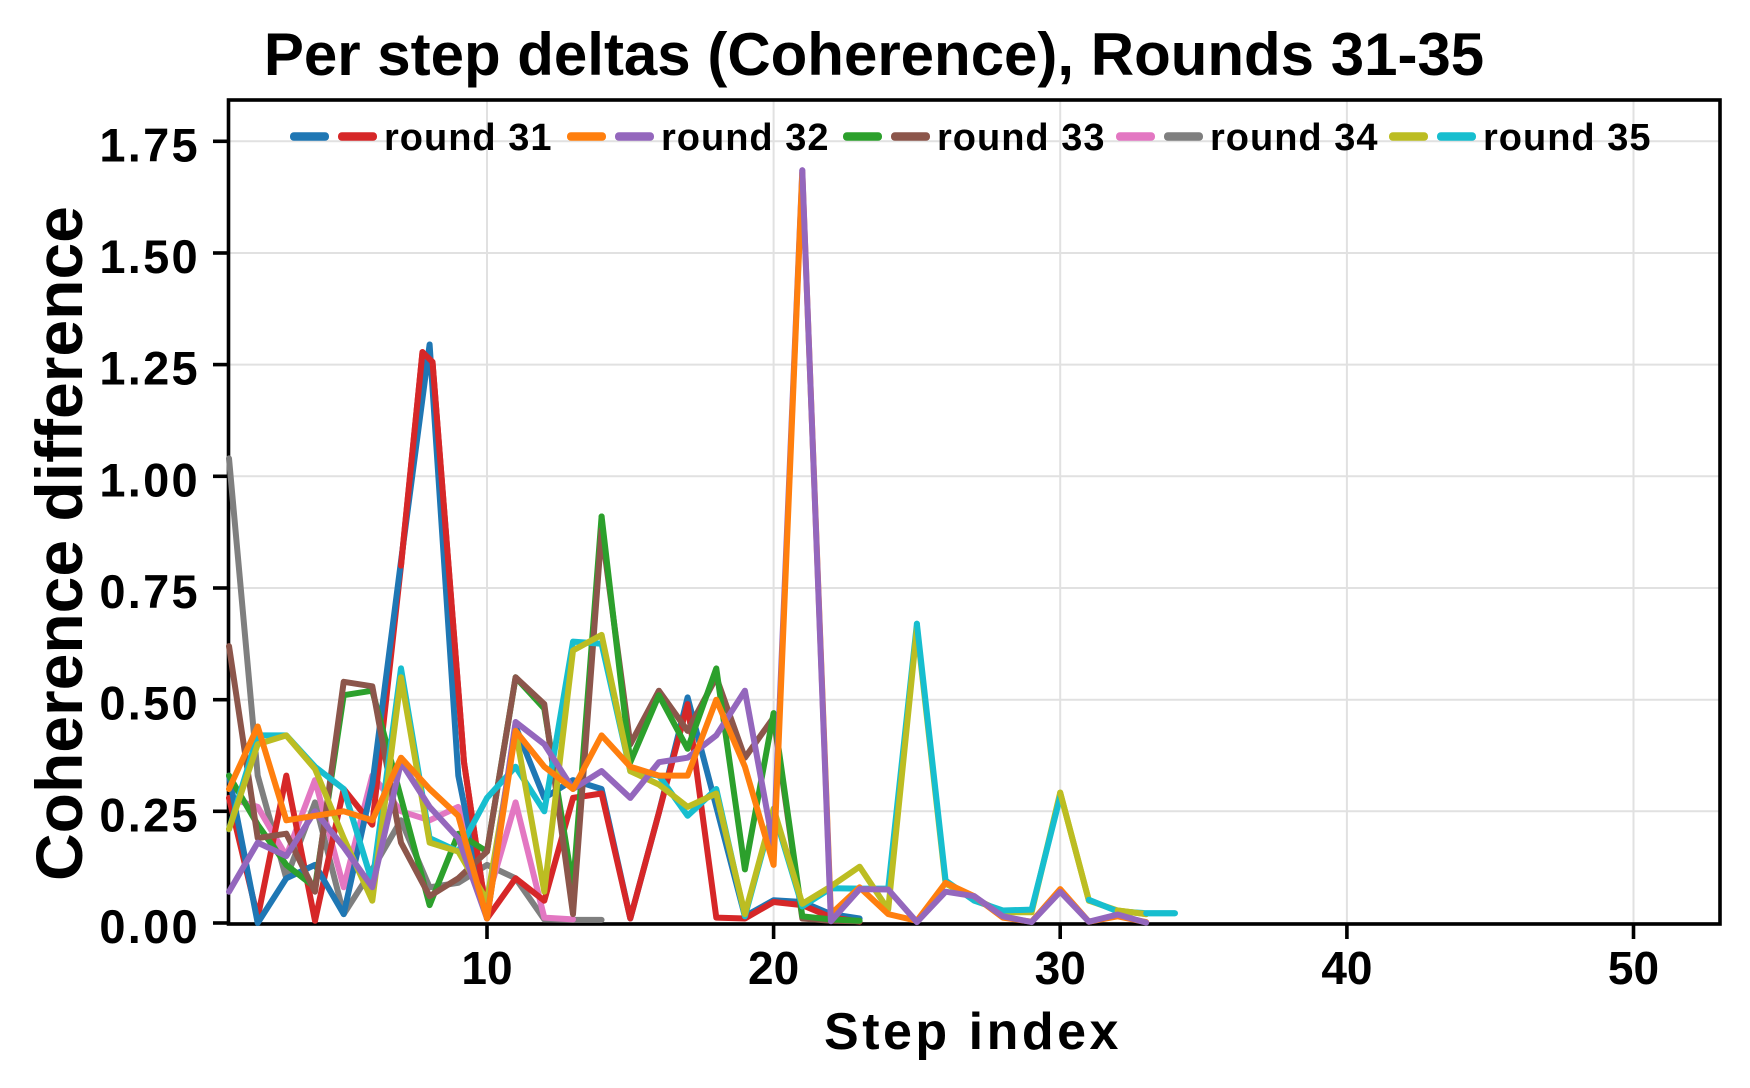 The width and height of the screenshot is (1750, 1088). Describe the element at coordinates (973, 1032) in the screenshot. I see `svg-text: Step index` at that location.